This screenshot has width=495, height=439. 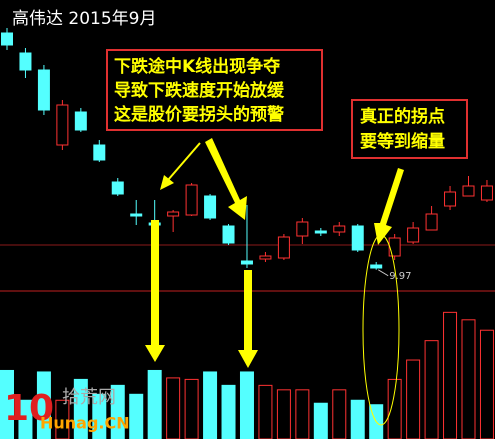 I want to click on chart-title: 高伟达 2015年9月, so click(x=84, y=19).